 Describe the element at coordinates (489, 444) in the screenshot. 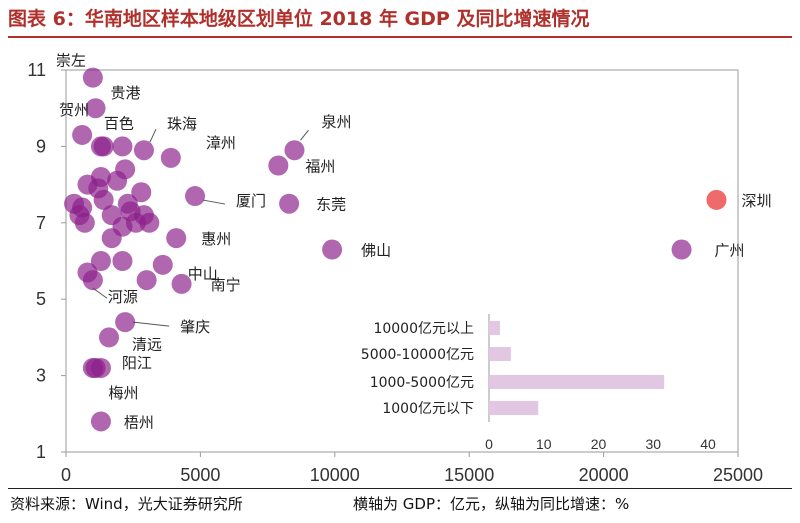

I see `inset-tick-label: 0` at that location.